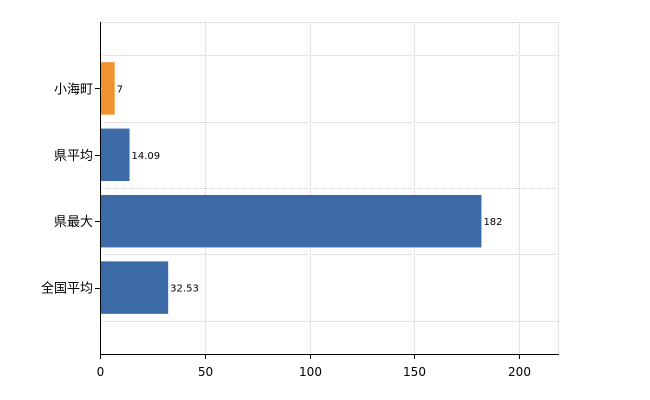 This screenshot has width=650, height=400. I want to click on x-tick-label: 100, so click(310, 372).